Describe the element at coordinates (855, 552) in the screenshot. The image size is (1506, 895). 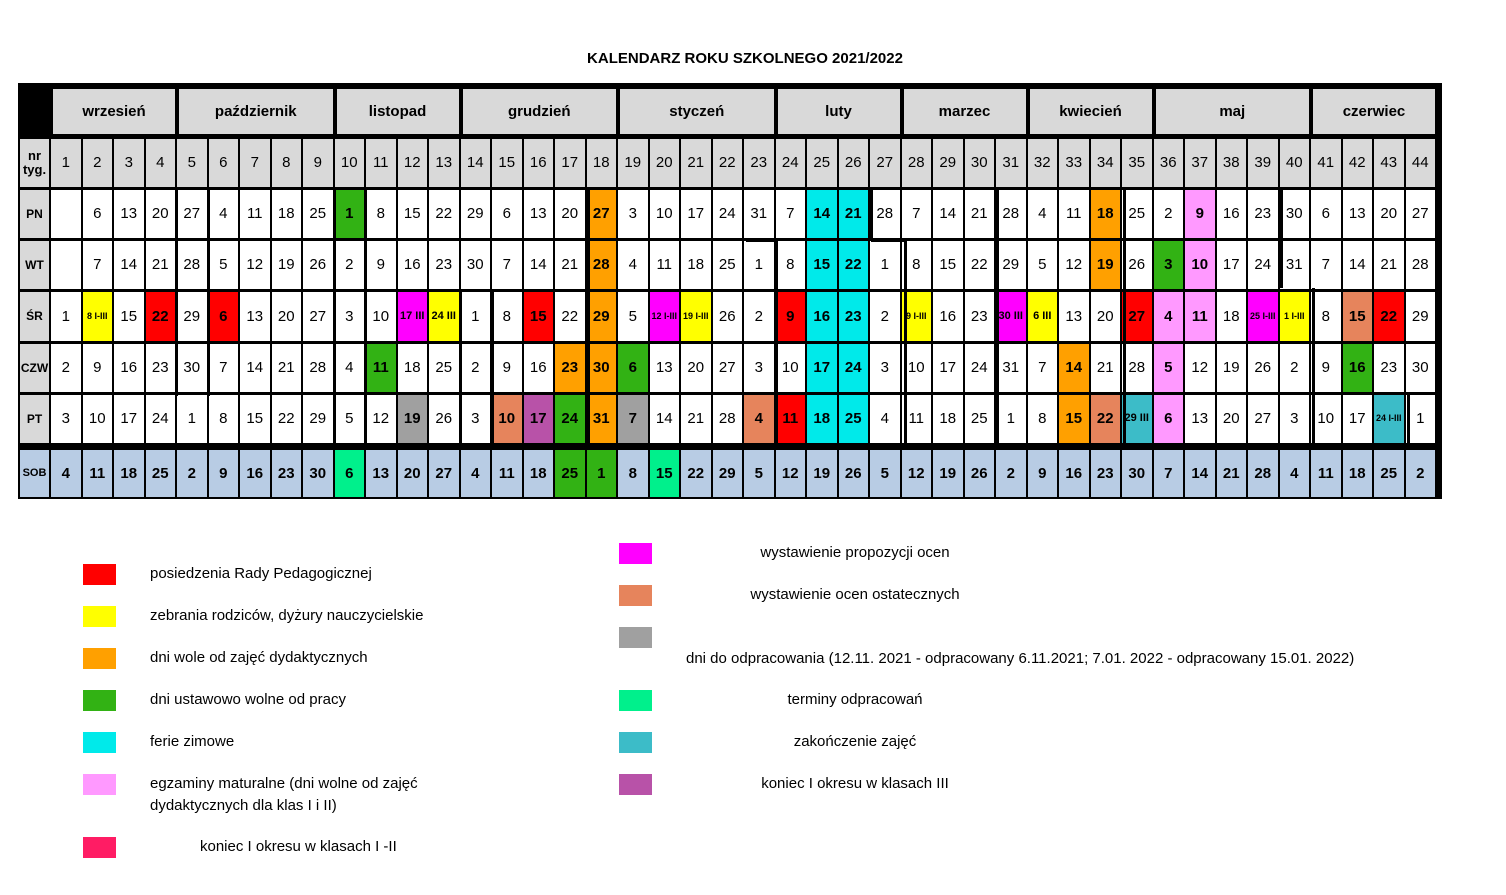
I see `legend-label-propozycje: wystawienie propozycji ocen` at that location.